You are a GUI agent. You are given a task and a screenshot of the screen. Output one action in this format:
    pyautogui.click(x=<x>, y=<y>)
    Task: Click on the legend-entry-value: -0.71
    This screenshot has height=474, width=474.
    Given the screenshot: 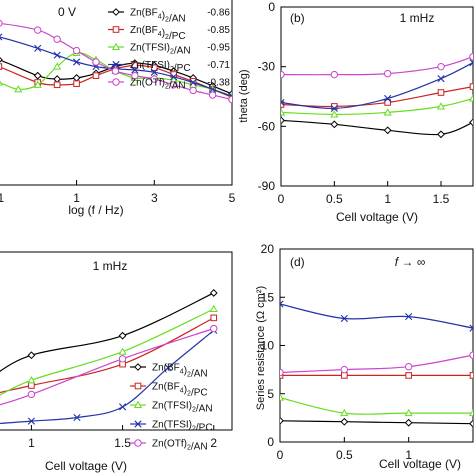 What is the action you would take?
    pyautogui.click(x=218, y=65)
    